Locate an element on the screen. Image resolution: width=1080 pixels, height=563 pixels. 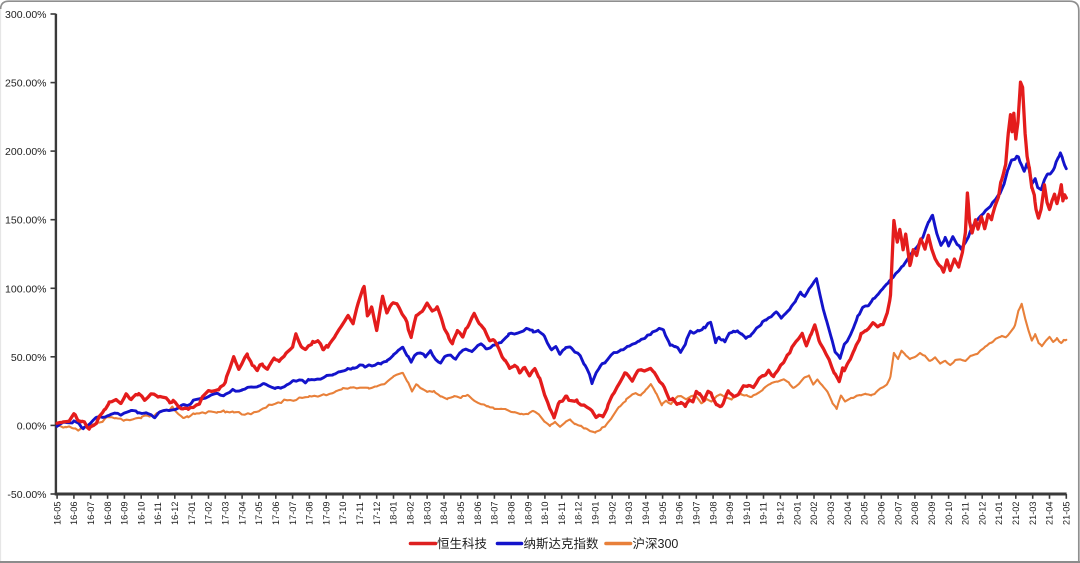
svg-text: 20-07 is located at coordinates (898, 514).